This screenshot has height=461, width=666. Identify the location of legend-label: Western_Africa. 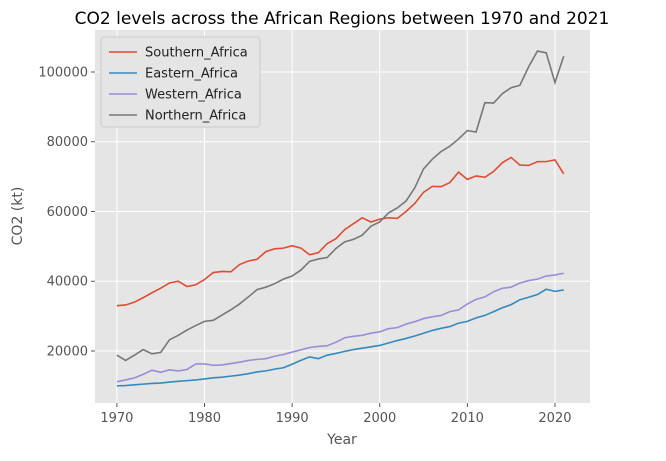
(193, 95).